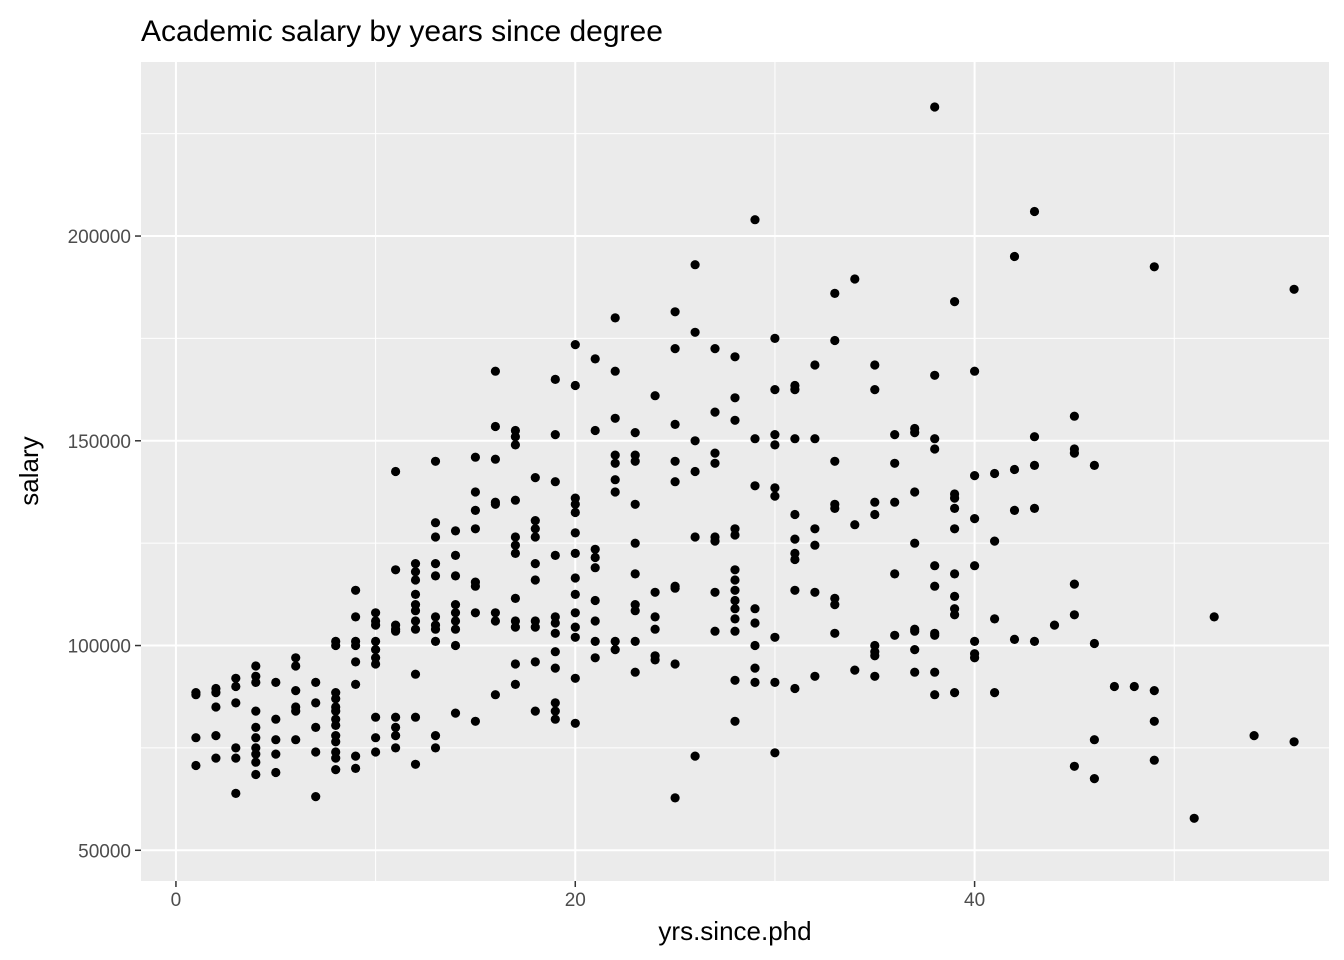 The height and width of the screenshot is (960, 1344). What do you see at coordinates (99, 647) in the screenshot?
I see `y-tick-label: 100000` at bounding box center [99, 647].